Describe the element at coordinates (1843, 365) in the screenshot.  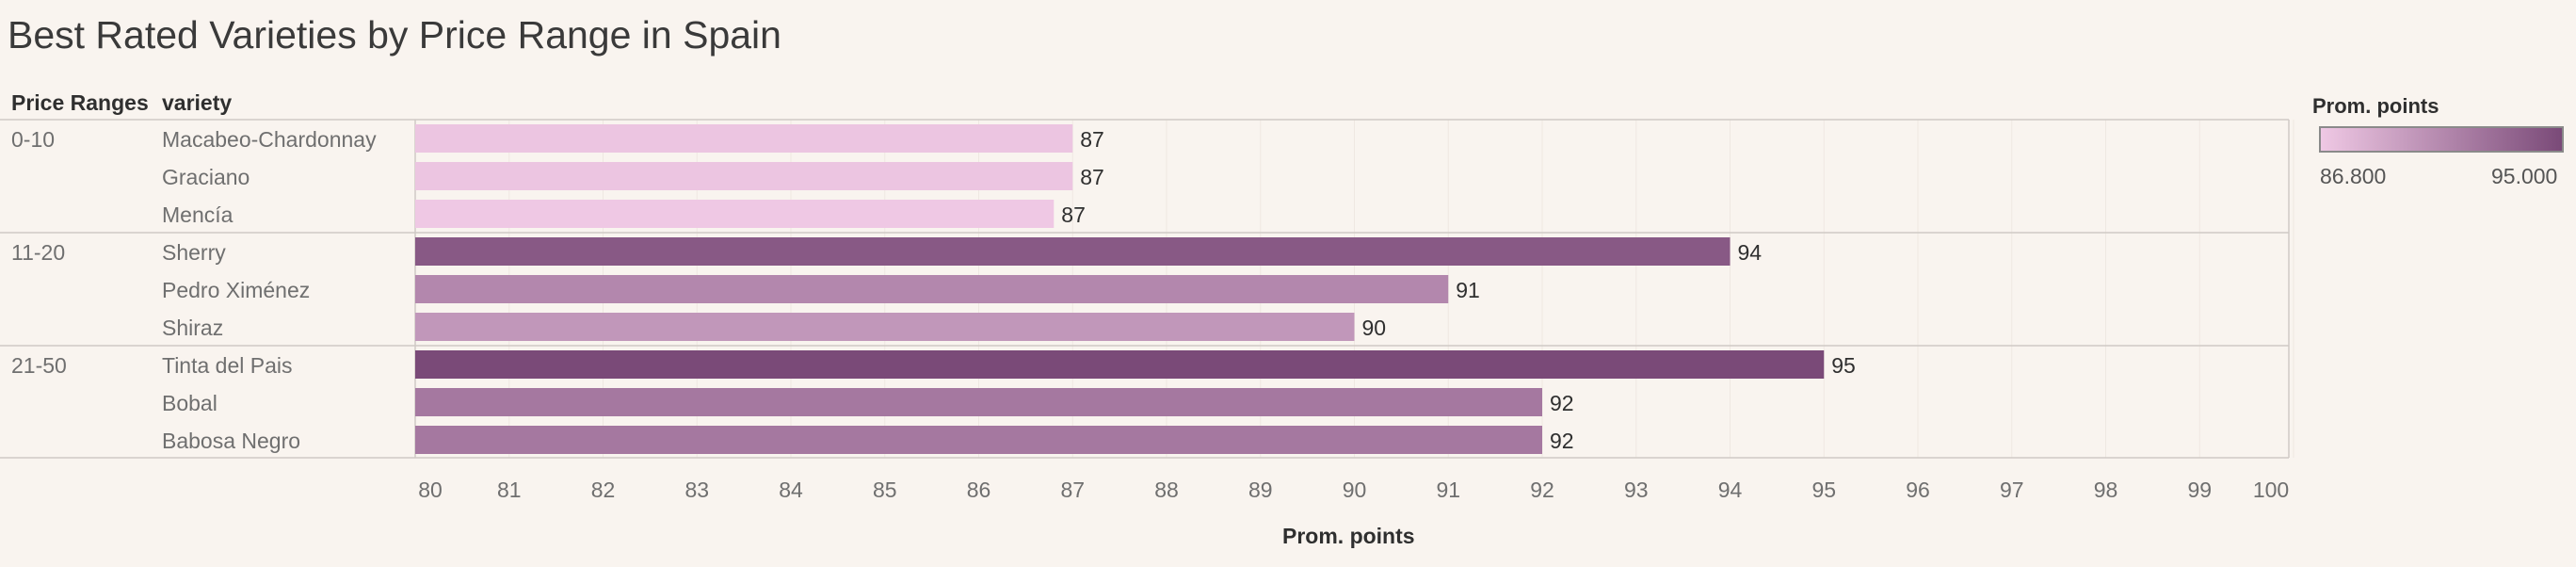
I see `bar-value-label: 95` at that location.